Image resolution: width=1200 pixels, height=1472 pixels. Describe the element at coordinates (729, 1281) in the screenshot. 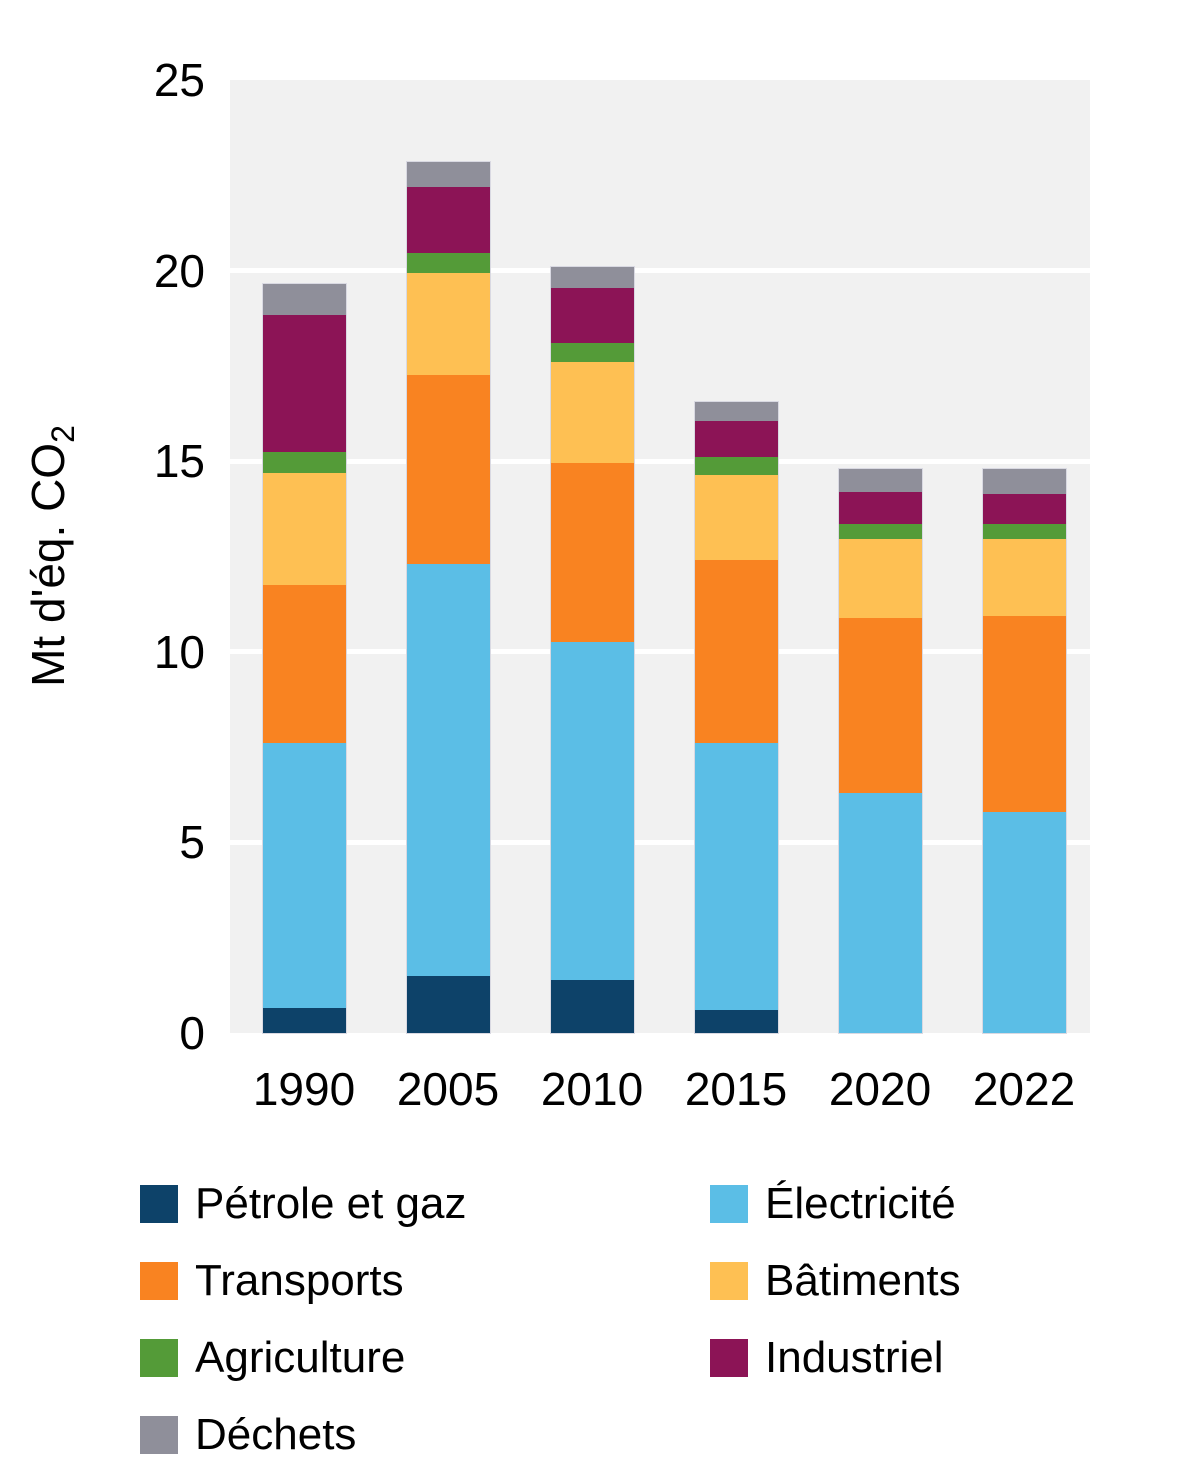

I see `legend-swatch-batiments` at that location.